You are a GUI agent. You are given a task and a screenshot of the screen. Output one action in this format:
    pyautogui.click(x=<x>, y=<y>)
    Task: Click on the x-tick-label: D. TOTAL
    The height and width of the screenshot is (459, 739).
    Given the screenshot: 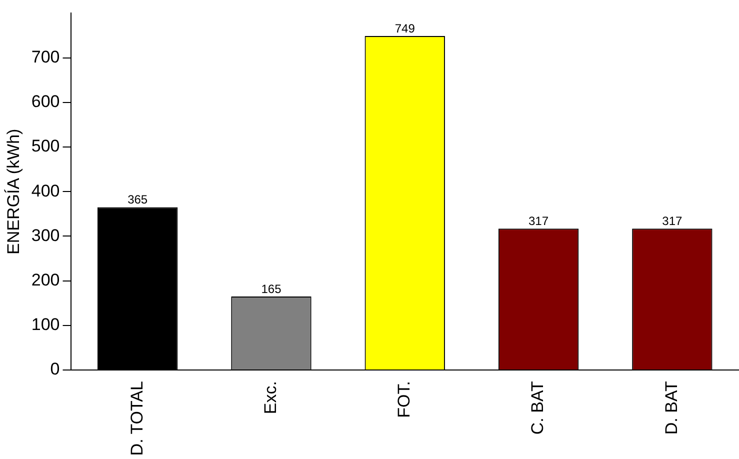 What is the action you would take?
    pyautogui.click(x=136, y=418)
    